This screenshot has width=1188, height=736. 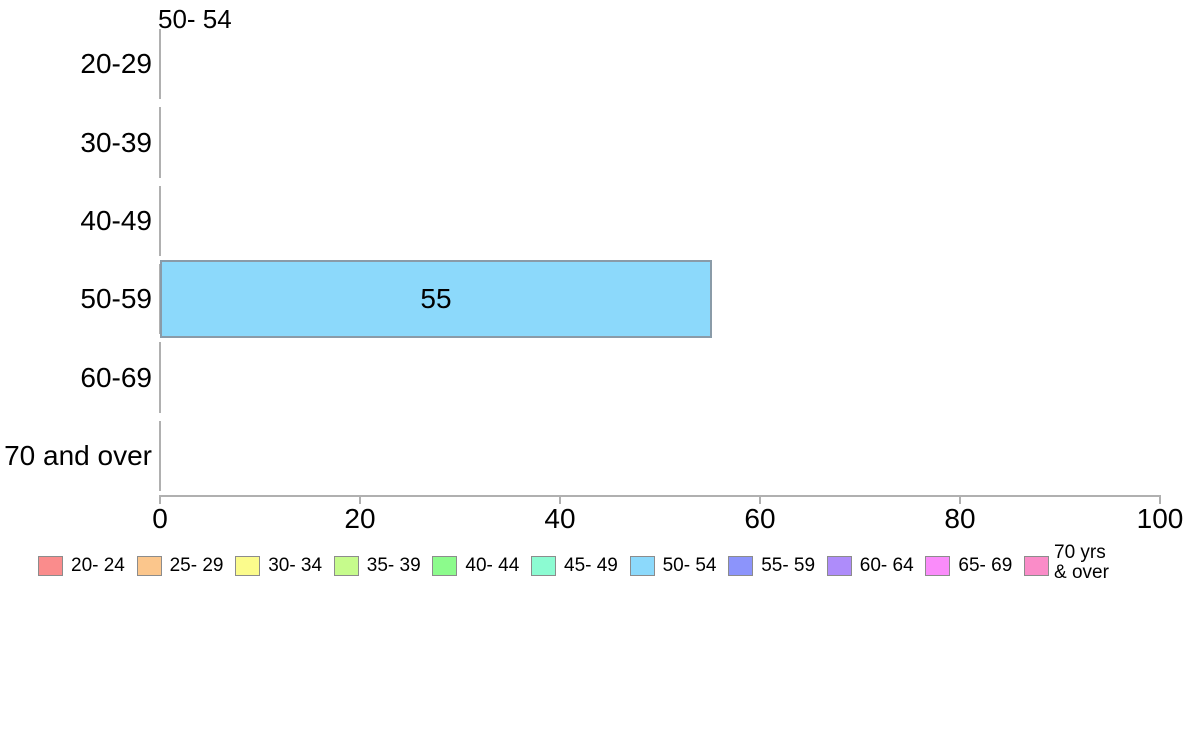 I want to click on legend-label: 70 yrs & over, so click(x=1081, y=562).